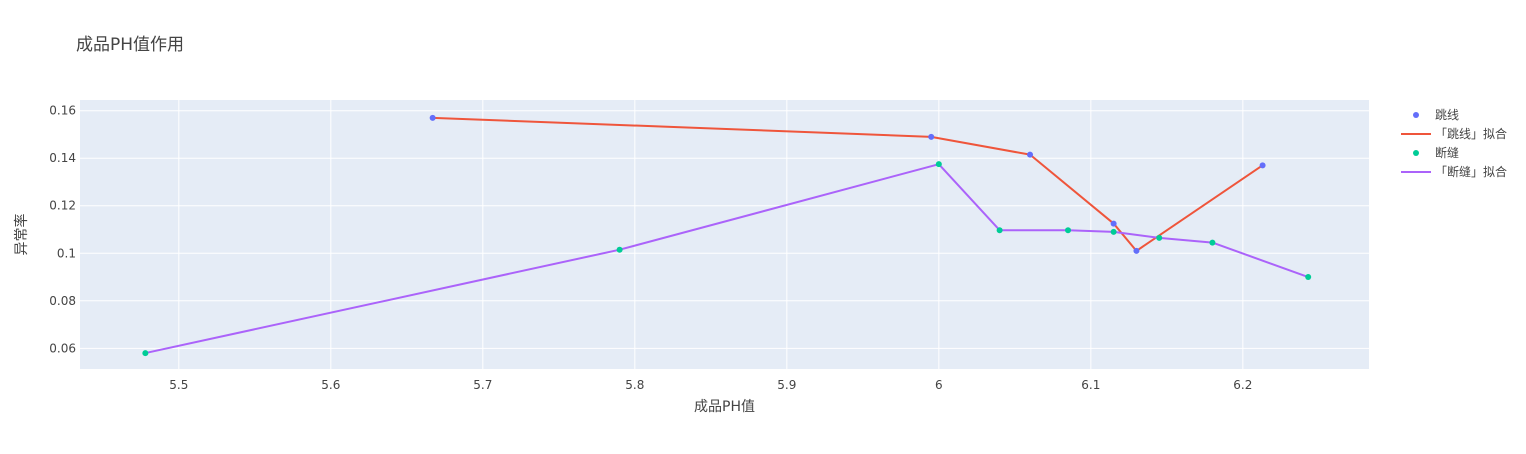 Image resolution: width=1526 pixels, height=454 pixels. Describe the element at coordinates (1090, 385) in the screenshot. I see `x-tick-label: 6.1` at that location.